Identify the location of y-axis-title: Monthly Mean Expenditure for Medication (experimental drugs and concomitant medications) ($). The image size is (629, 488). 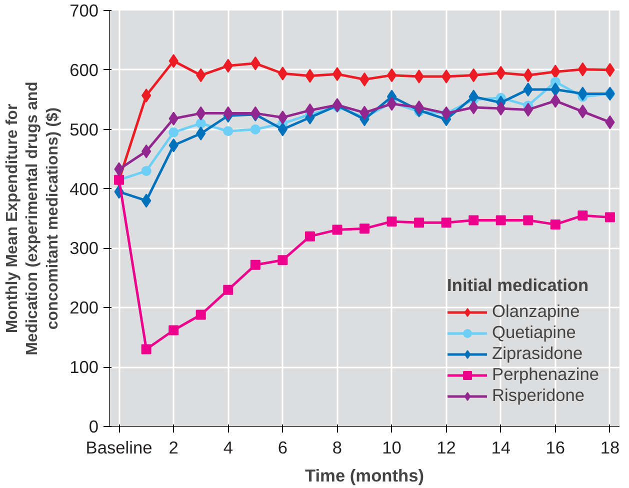
(33, 219).